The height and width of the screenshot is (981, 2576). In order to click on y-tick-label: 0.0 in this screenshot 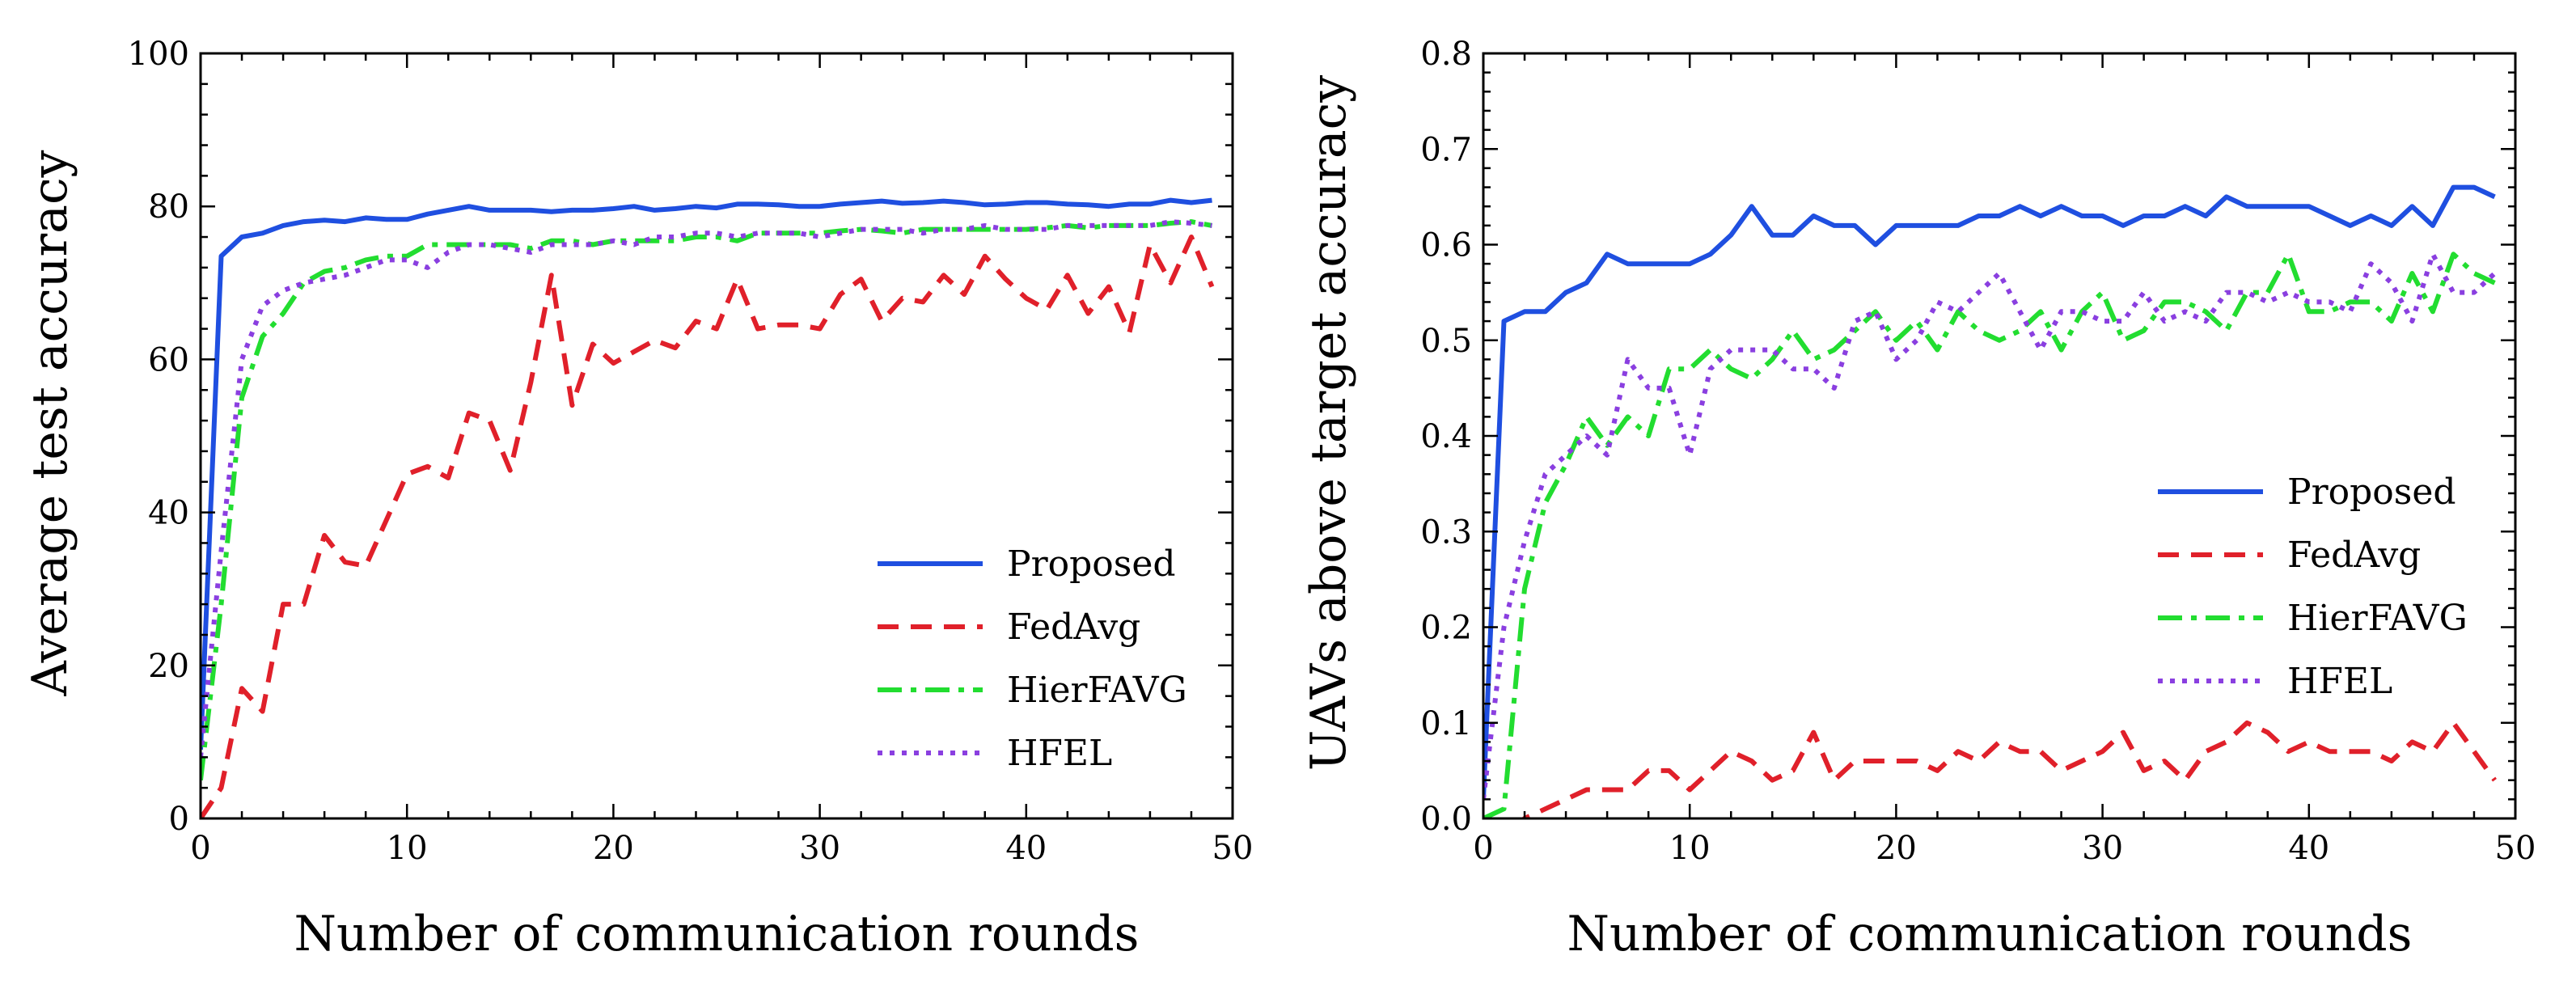, I will do `click(1446, 819)`.